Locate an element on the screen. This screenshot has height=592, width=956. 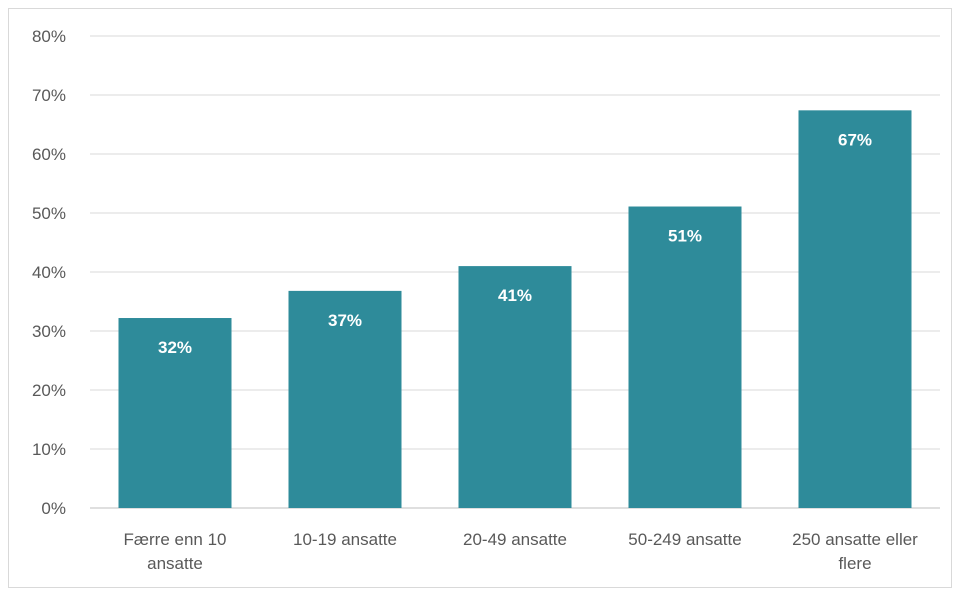
data-label: 41% is located at coordinates (515, 295).